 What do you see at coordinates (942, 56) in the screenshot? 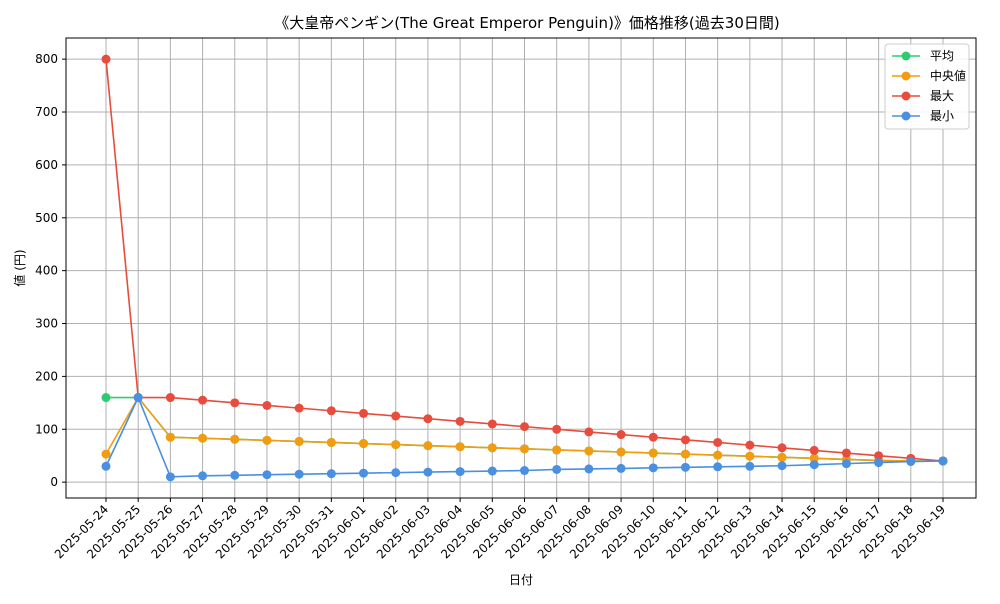
I see `legend-label: 平均` at bounding box center [942, 56].